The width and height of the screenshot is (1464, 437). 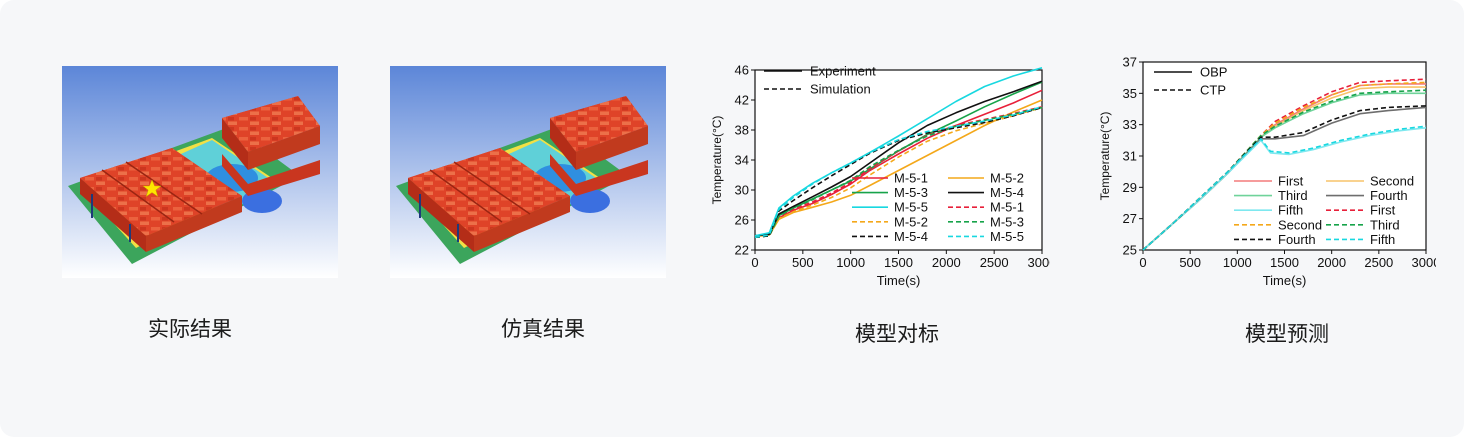 I want to click on y-tick-label: 25, so click(x=1130, y=250).